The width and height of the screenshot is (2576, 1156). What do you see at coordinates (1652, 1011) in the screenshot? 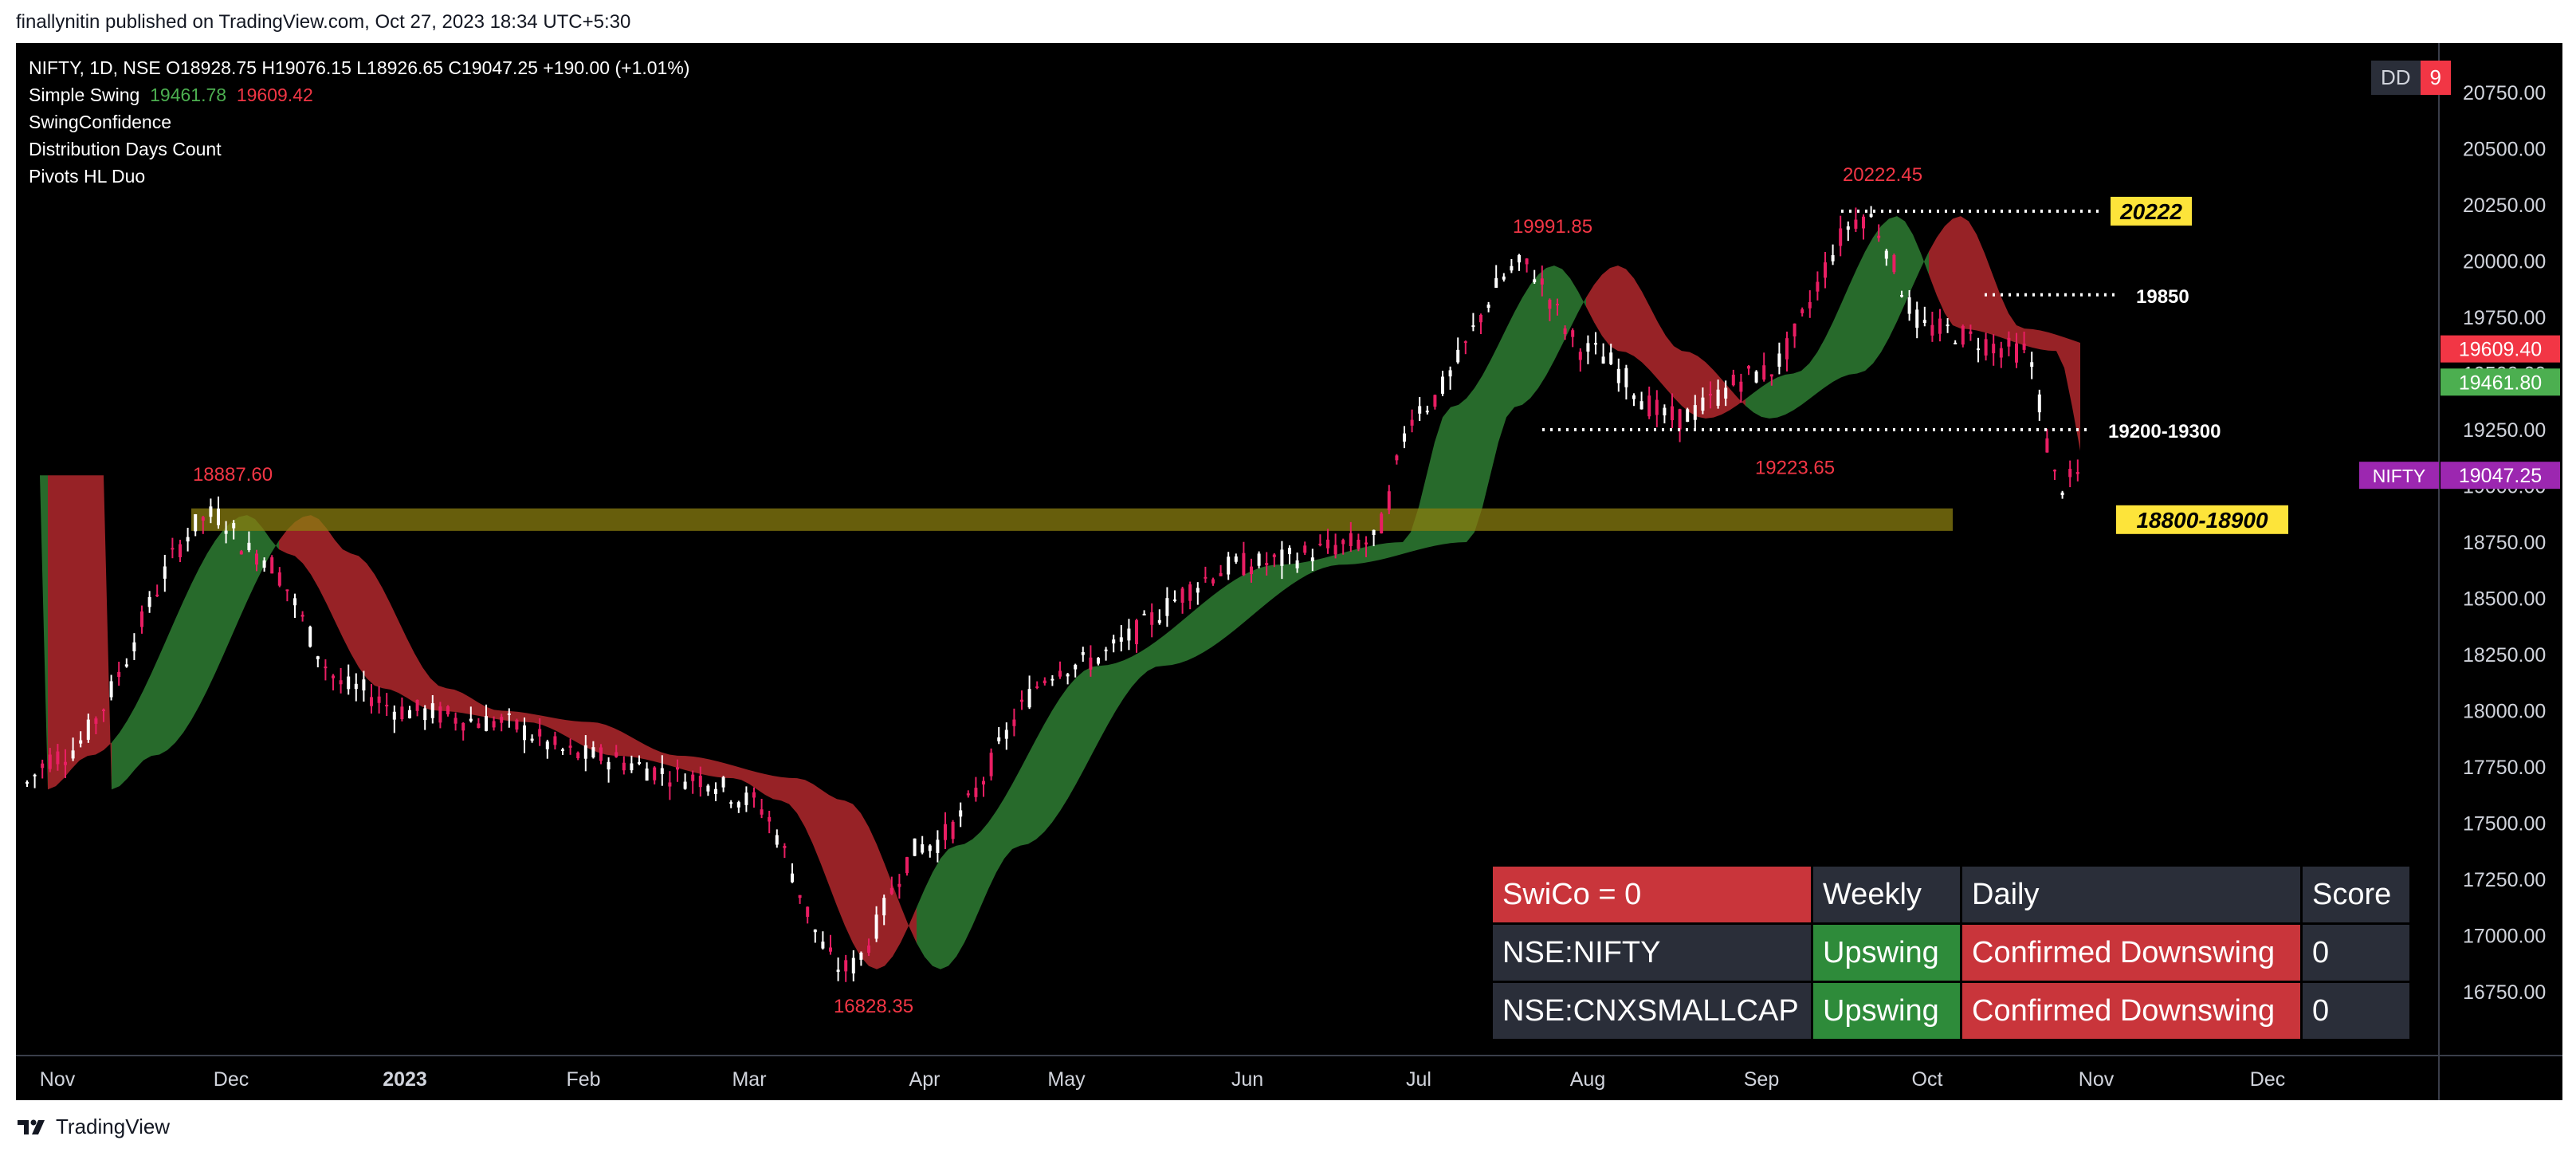
I see `row-symbol: NSE:CNXSMALLCAP` at bounding box center [1652, 1011].